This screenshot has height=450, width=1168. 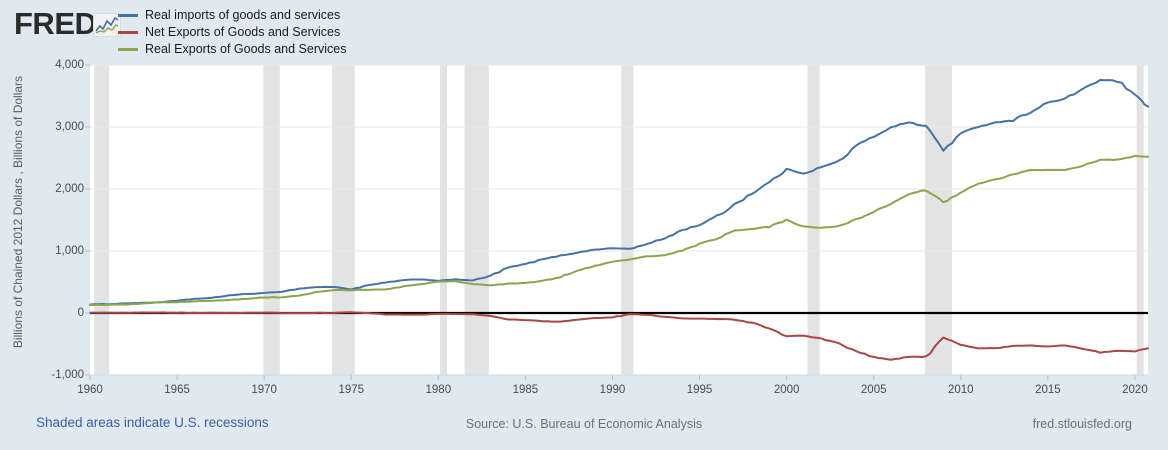 What do you see at coordinates (69, 65) in the screenshot?
I see `y-axis-tick-label: 4,000` at bounding box center [69, 65].